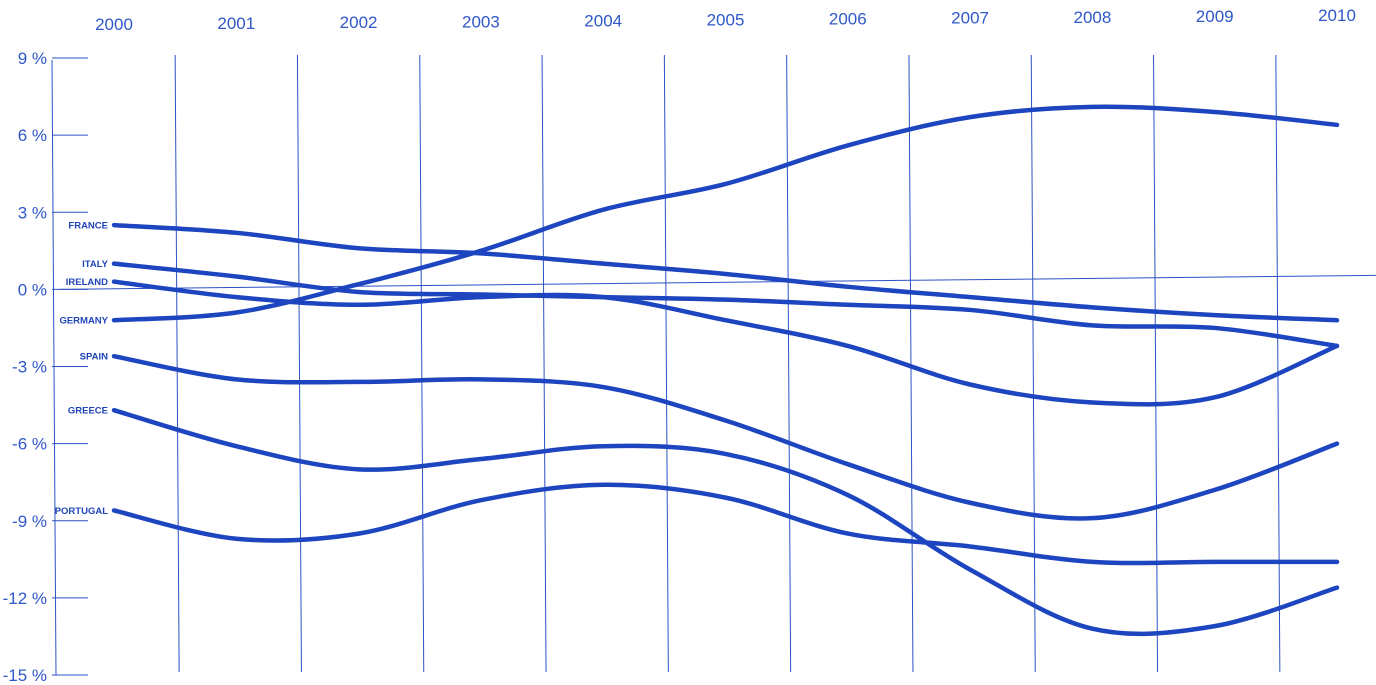 This screenshot has height=685, width=1376. Describe the element at coordinates (94, 357) in the screenshot. I see `series-label-spain: SPAIN` at that location.